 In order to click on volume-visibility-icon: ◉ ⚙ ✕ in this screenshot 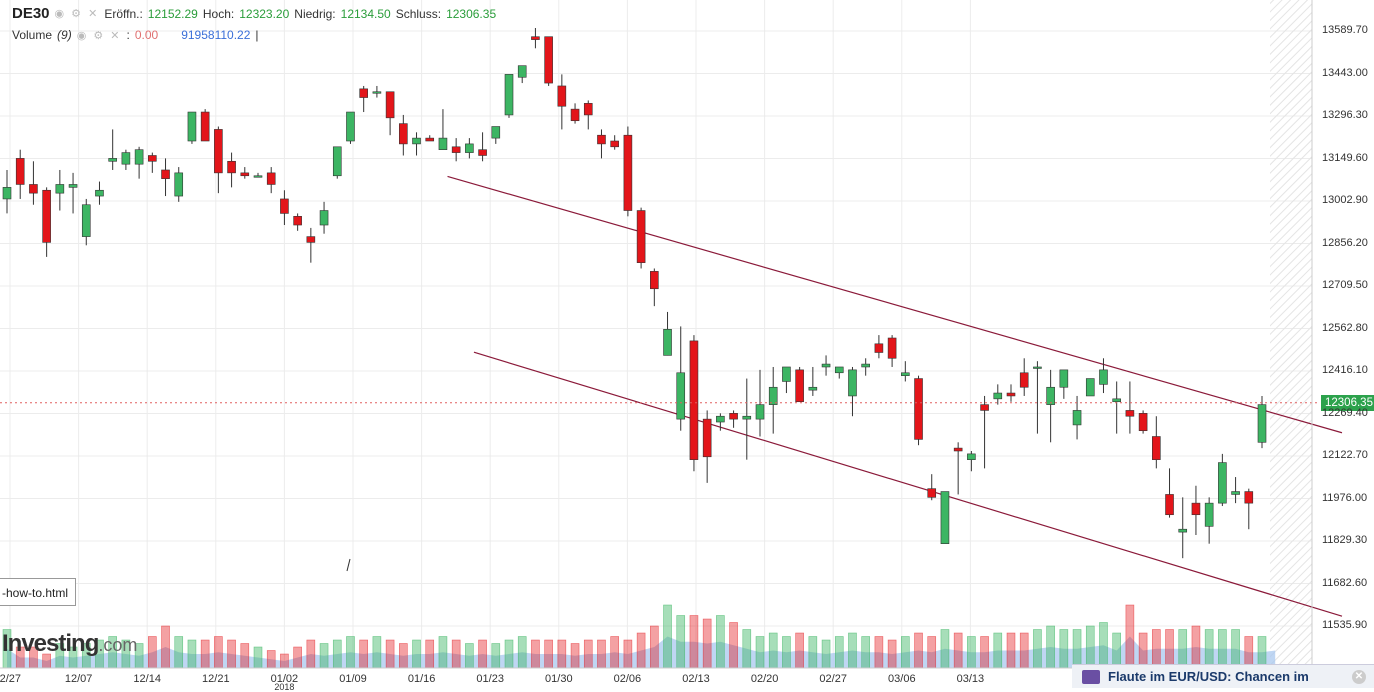, I will do `click(99, 35)`.